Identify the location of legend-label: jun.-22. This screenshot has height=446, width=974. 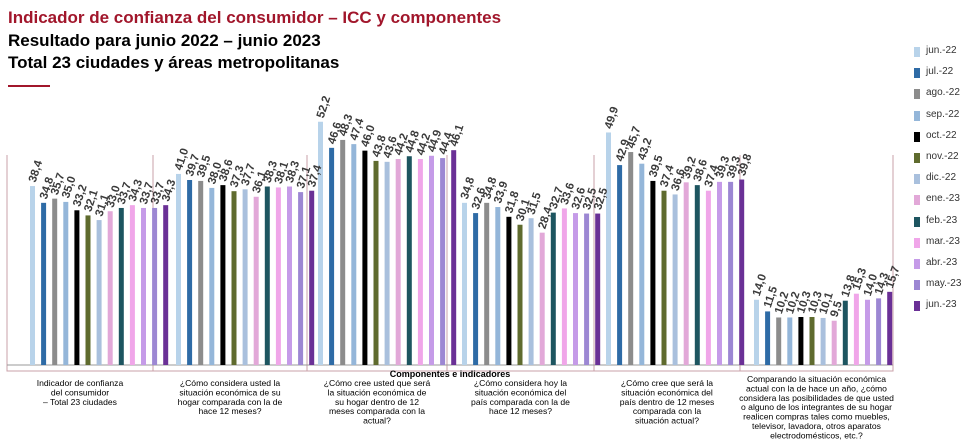
(941, 50).